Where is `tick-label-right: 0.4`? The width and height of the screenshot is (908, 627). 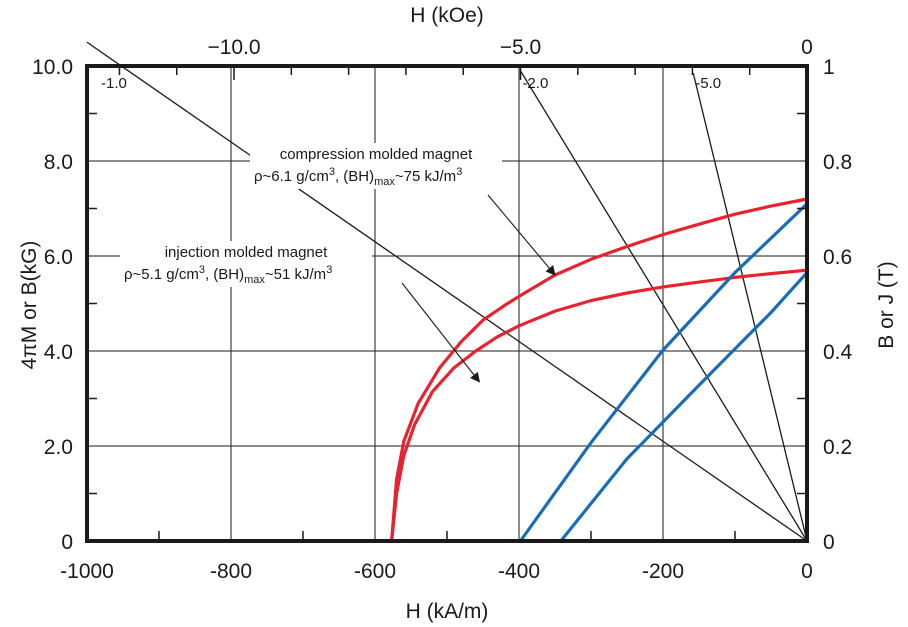
tick-label-right: 0.4 is located at coordinates (838, 352).